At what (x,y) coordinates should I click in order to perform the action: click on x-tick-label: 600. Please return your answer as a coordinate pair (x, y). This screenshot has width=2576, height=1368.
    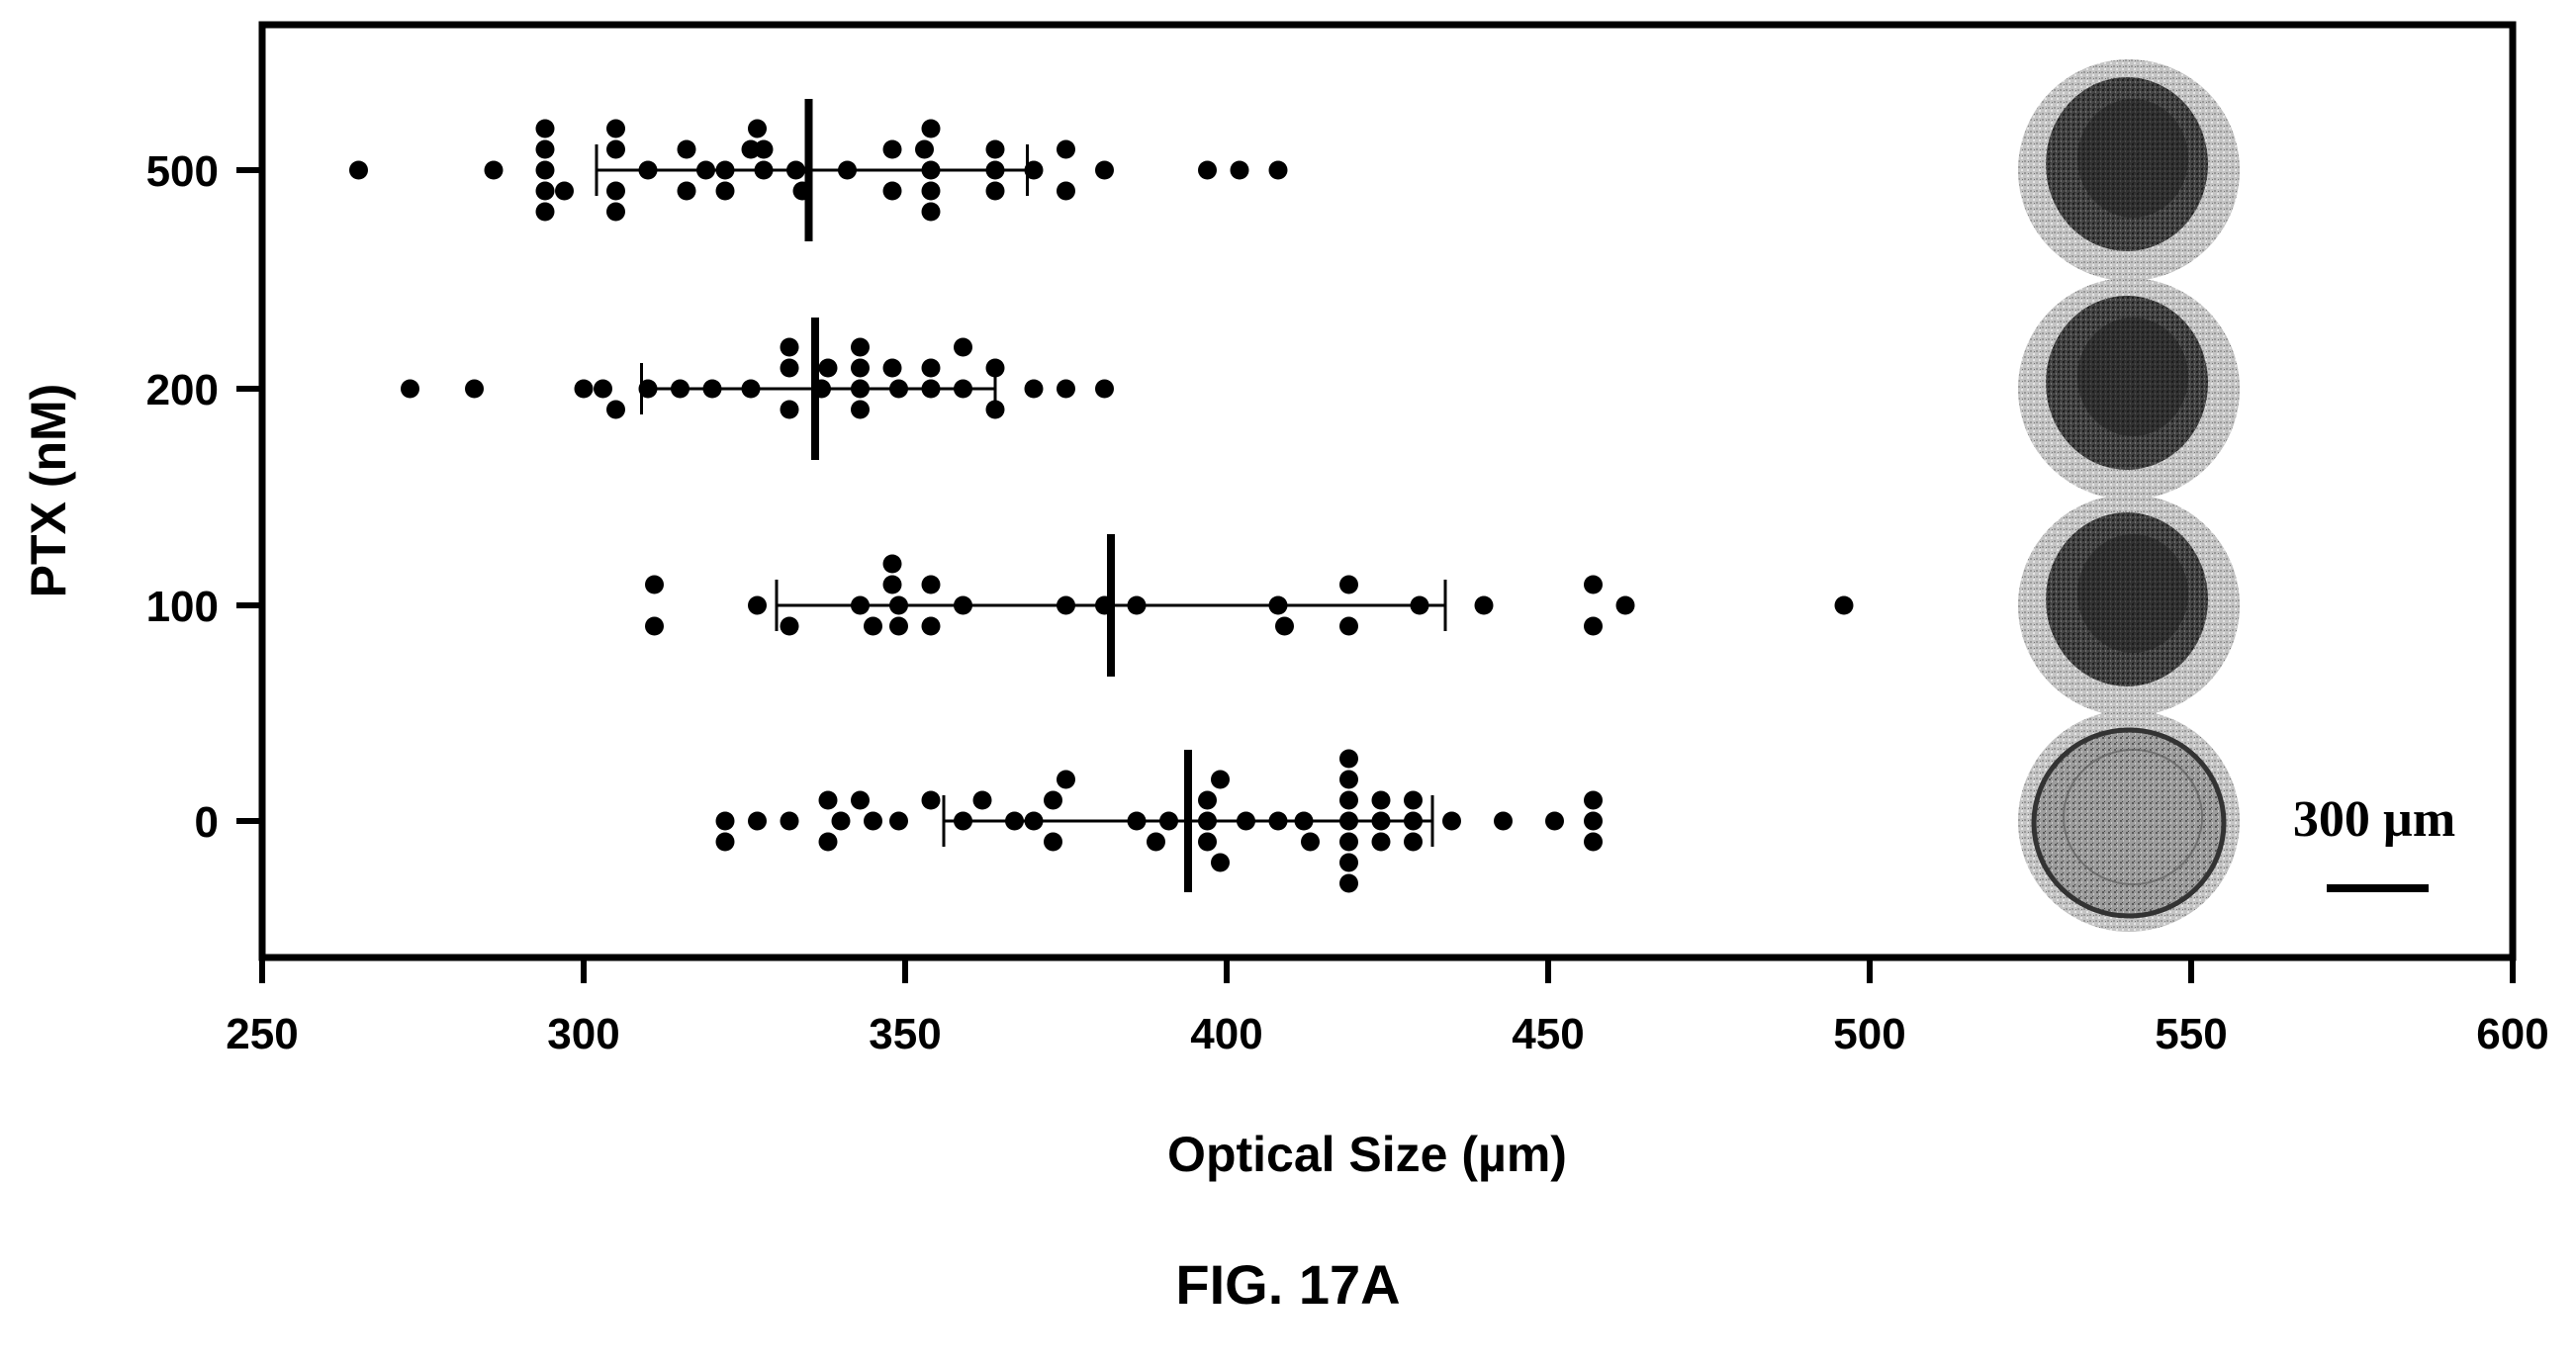
    Looking at the image, I should click on (2512, 1034).